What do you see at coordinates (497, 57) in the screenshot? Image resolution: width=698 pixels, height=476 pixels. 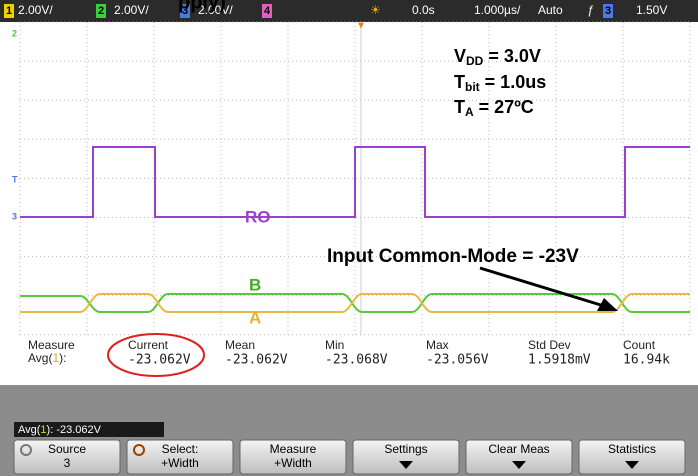 I see `vdd: VDD = 3.0V` at bounding box center [497, 57].